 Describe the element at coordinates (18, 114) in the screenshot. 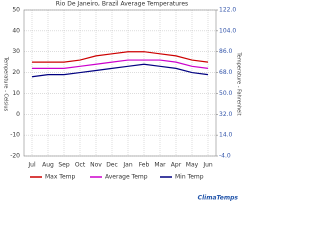

I see `y-tick-label: 0` at that location.